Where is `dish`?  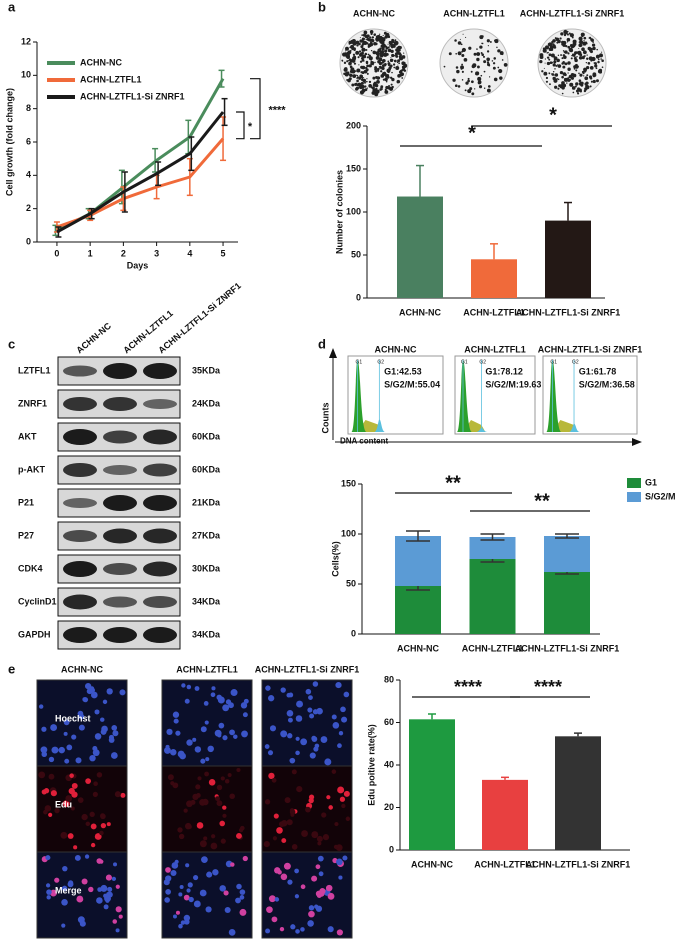
dish is located at coordinates (474, 63).